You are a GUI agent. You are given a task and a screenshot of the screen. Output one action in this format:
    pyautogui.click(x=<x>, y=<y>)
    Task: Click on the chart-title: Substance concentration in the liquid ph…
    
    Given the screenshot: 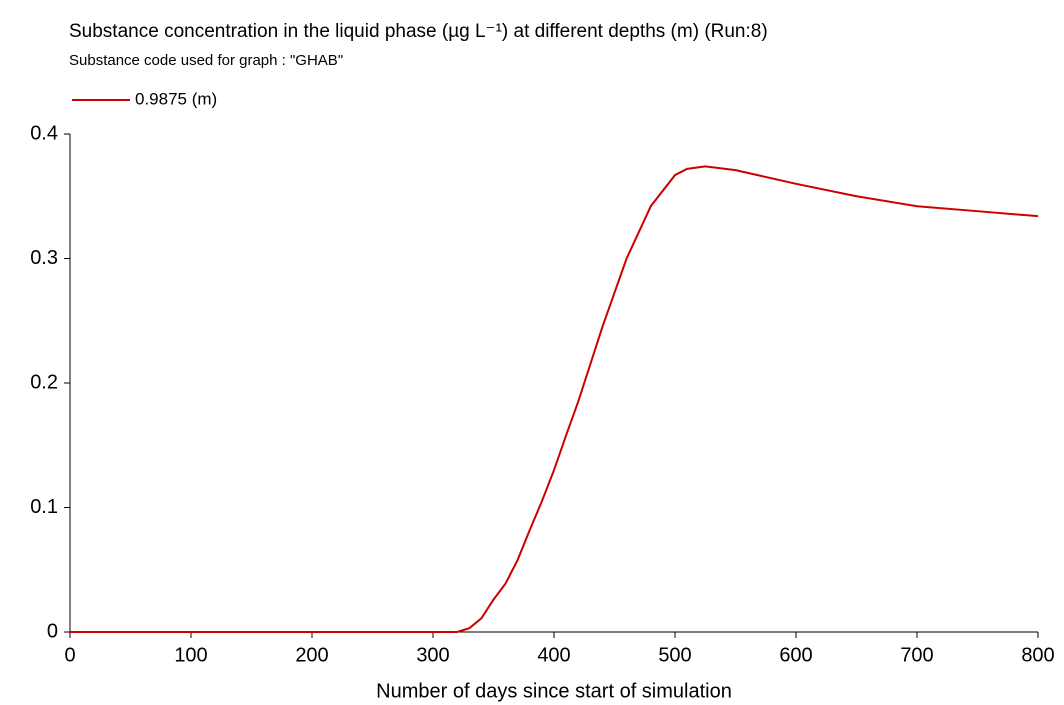 What is the action you would take?
    pyautogui.click(x=418, y=31)
    